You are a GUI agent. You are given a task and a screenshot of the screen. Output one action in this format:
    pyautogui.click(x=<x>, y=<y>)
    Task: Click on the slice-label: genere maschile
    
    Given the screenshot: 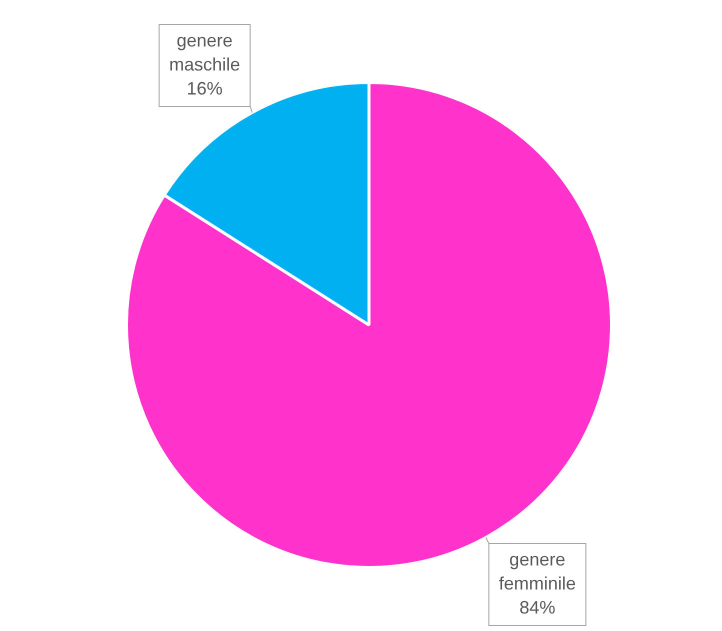 What is the action you would take?
    pyautogui.click(x=204, y=52)
    